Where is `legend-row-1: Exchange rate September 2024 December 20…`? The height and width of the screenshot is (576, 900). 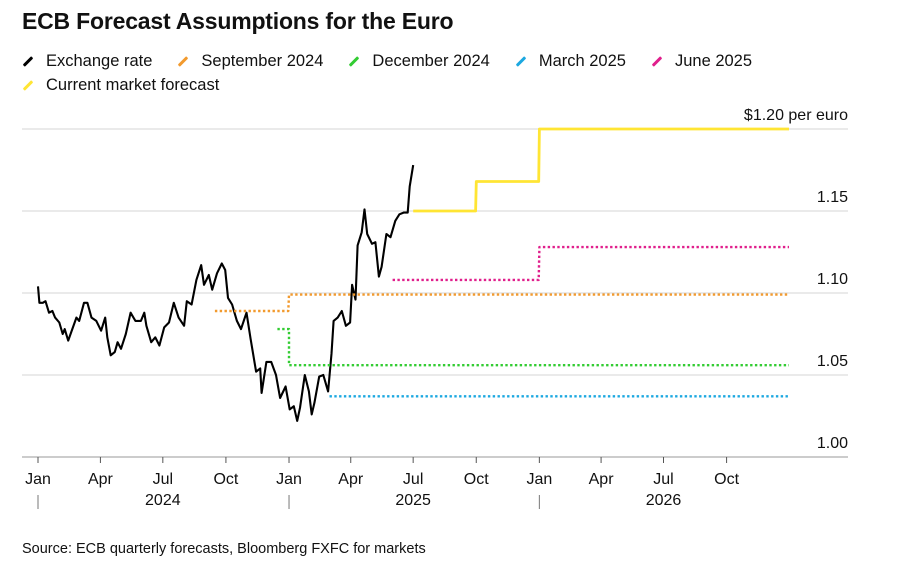
legend-row-1: Exchange rate September 2024 December 20… is located at coordinates (452, 61).